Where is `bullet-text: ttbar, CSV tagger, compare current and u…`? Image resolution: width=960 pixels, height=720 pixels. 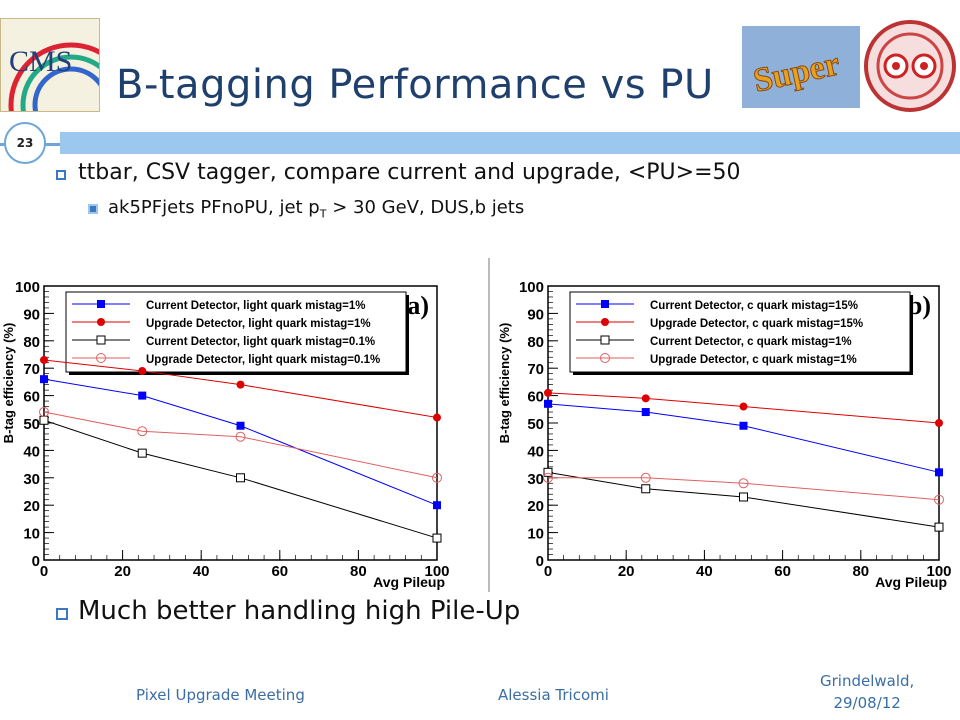 bullet-text: ttbar, CSV tagger, compare current and u… is located at coordinates (409, 172).